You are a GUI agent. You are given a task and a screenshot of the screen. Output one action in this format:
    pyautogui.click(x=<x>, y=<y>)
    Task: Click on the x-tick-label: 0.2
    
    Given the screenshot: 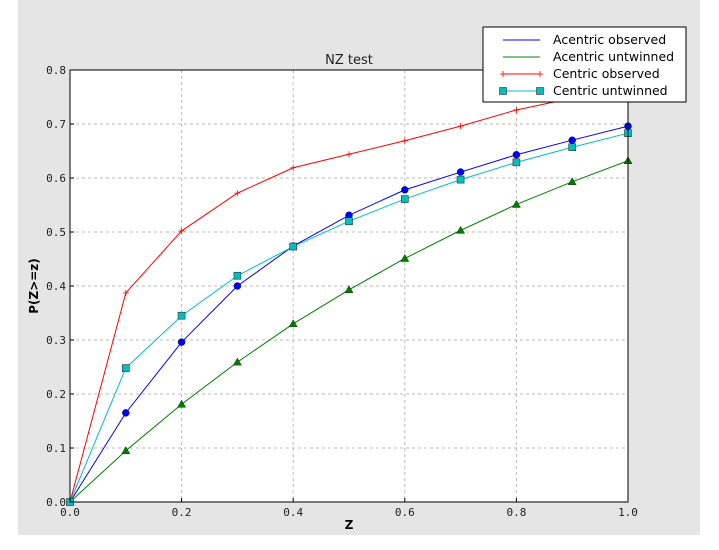 What is the action you would take?
    pyautogui.click(x=182, y=512)
    